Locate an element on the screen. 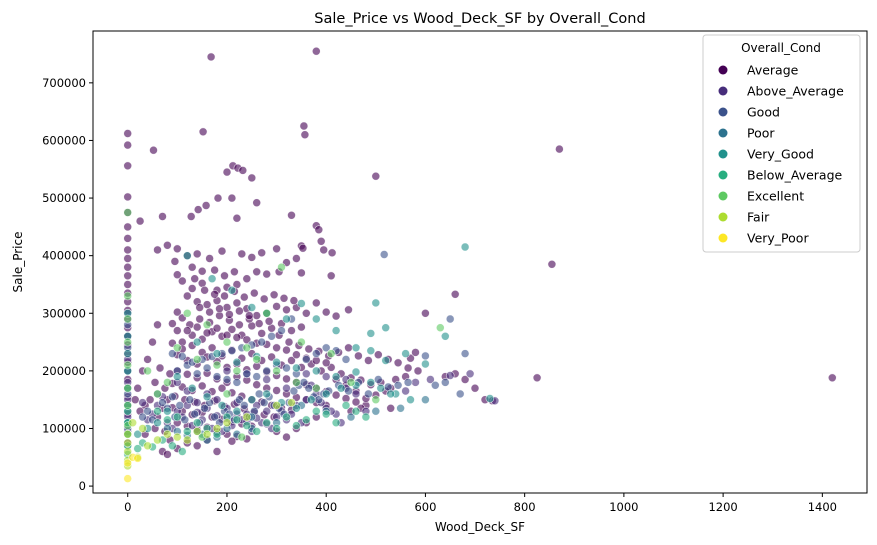 The height and width of the screenshot is (545, 877). legend-label: Very_Poor is located at coordinates (778, 238).